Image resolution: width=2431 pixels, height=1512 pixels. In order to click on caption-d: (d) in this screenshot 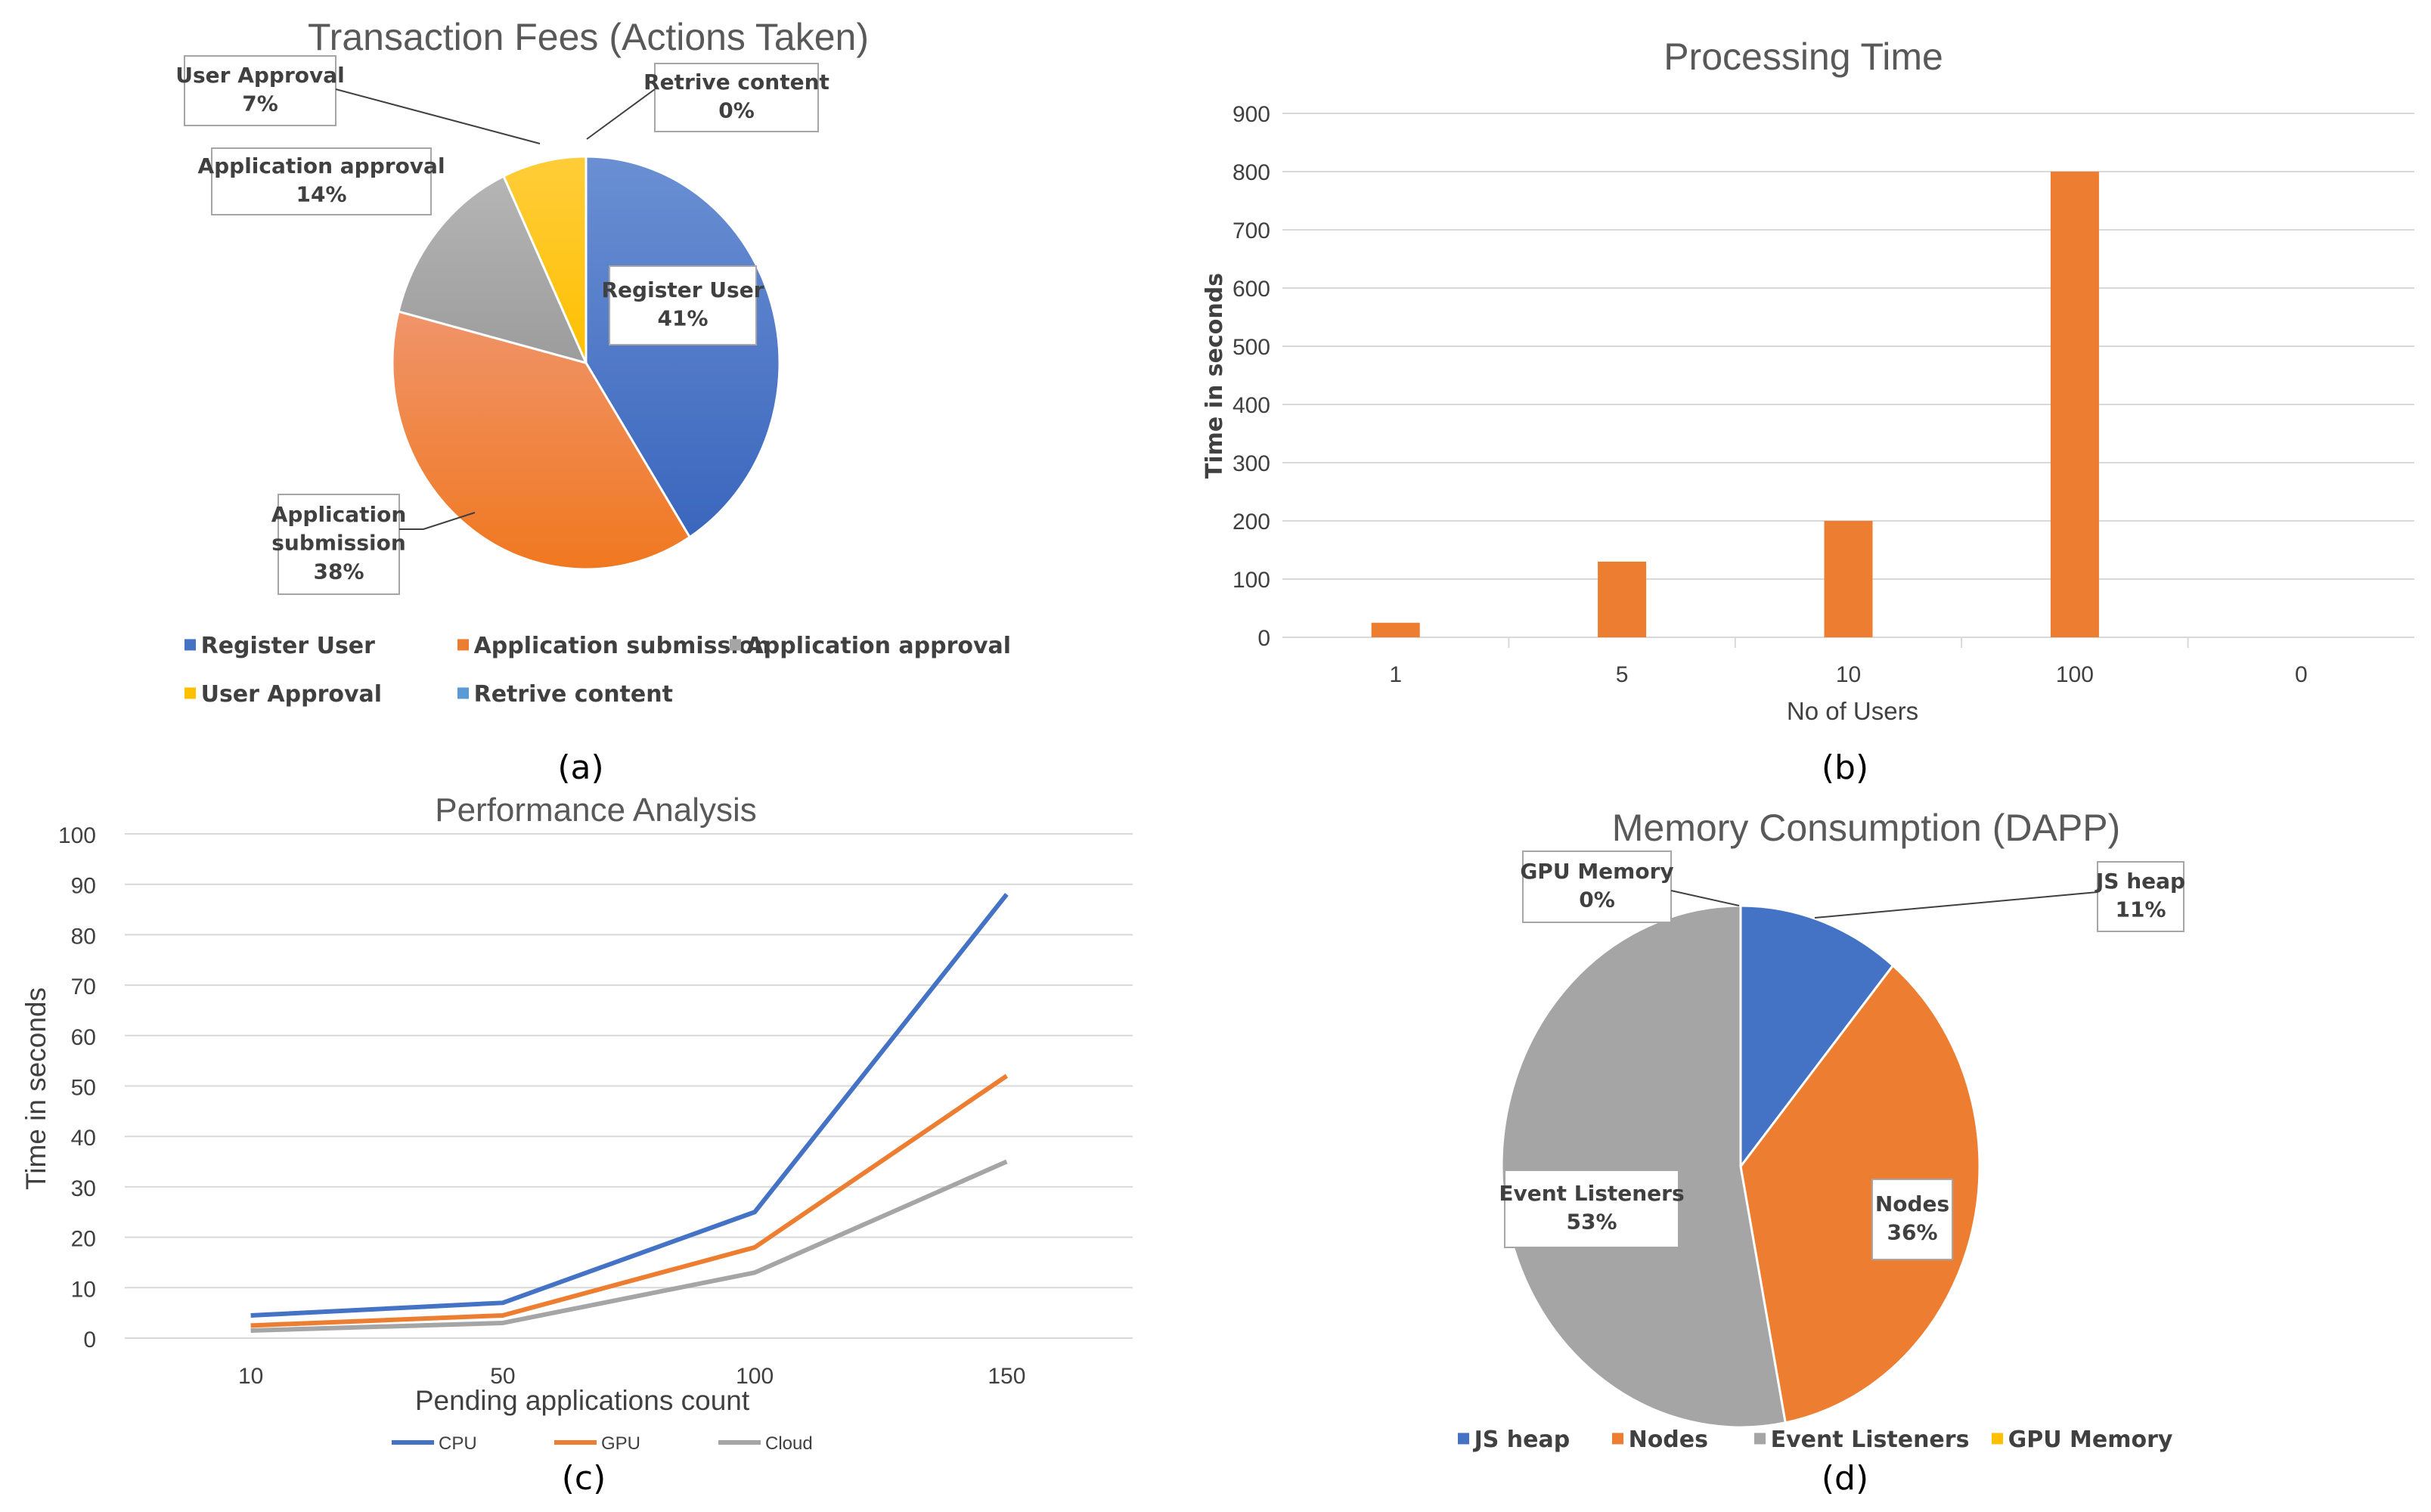, I will do `click(1845, 1478)`.